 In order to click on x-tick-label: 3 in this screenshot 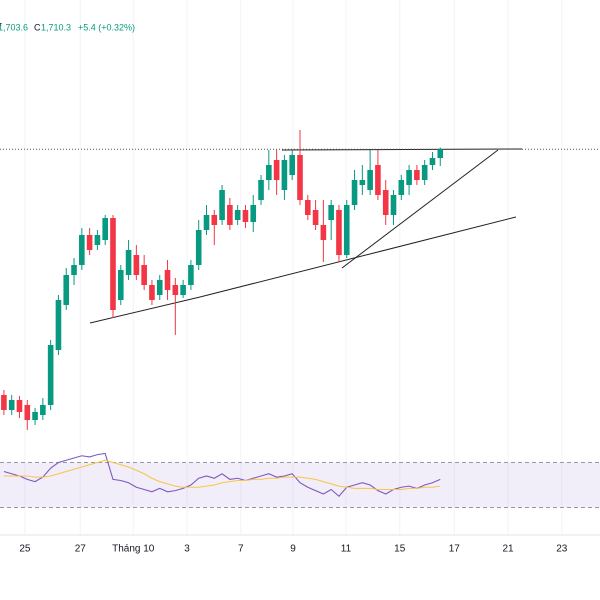, I will do `click(187, 549)`.